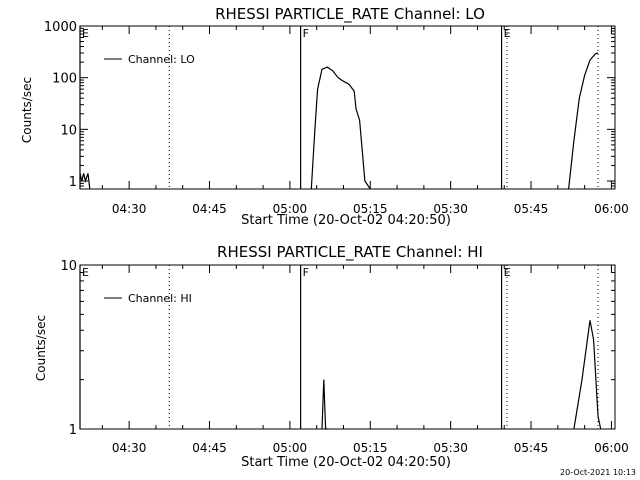 The image size is (640, 480). I want to click on chart-title: RHESSI PARTICLE_RATE Channel: HI, so click(350, 252).